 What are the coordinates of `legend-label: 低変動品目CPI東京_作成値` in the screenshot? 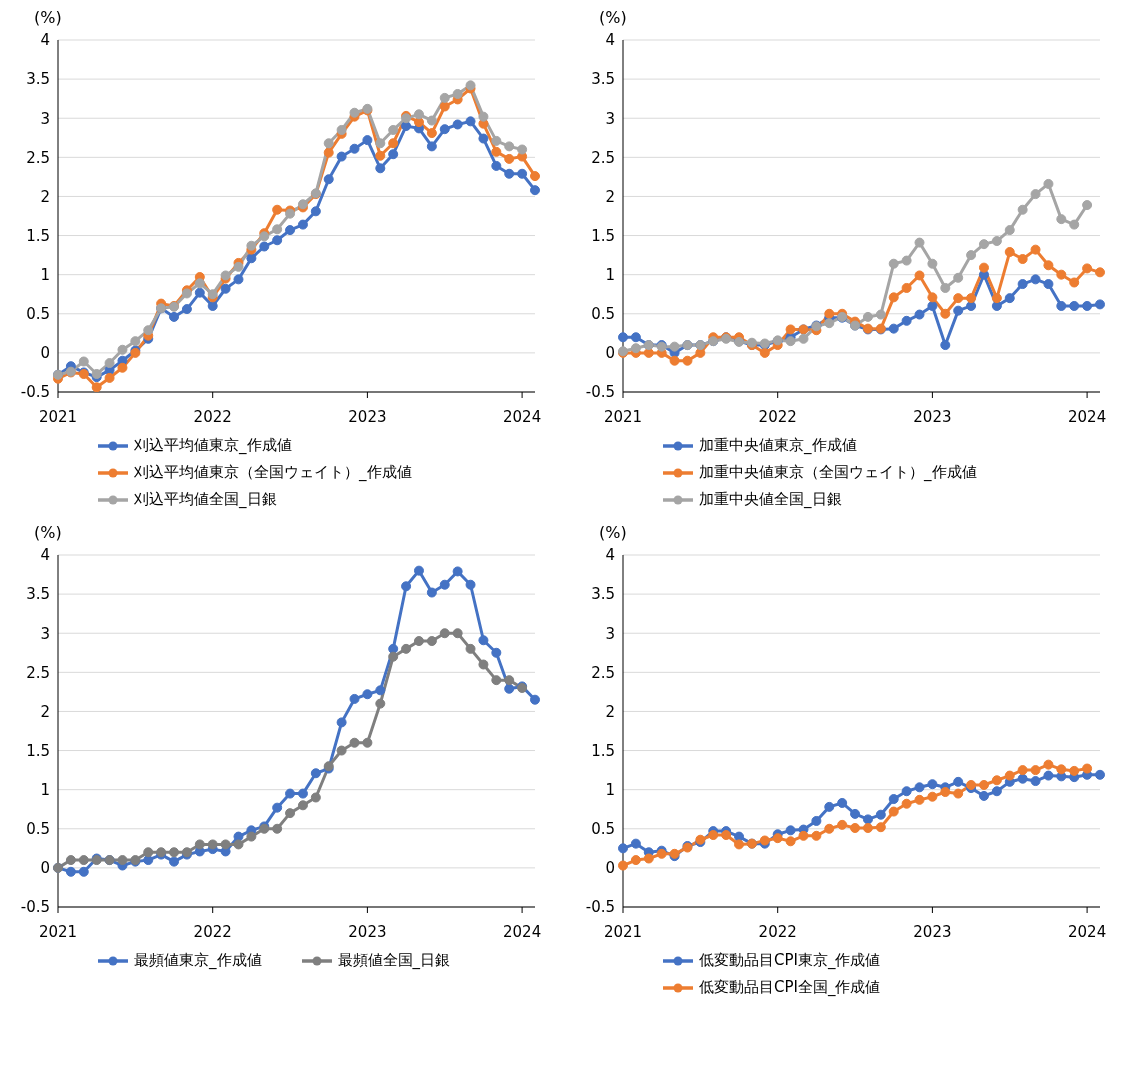 It's located at (790, 960).